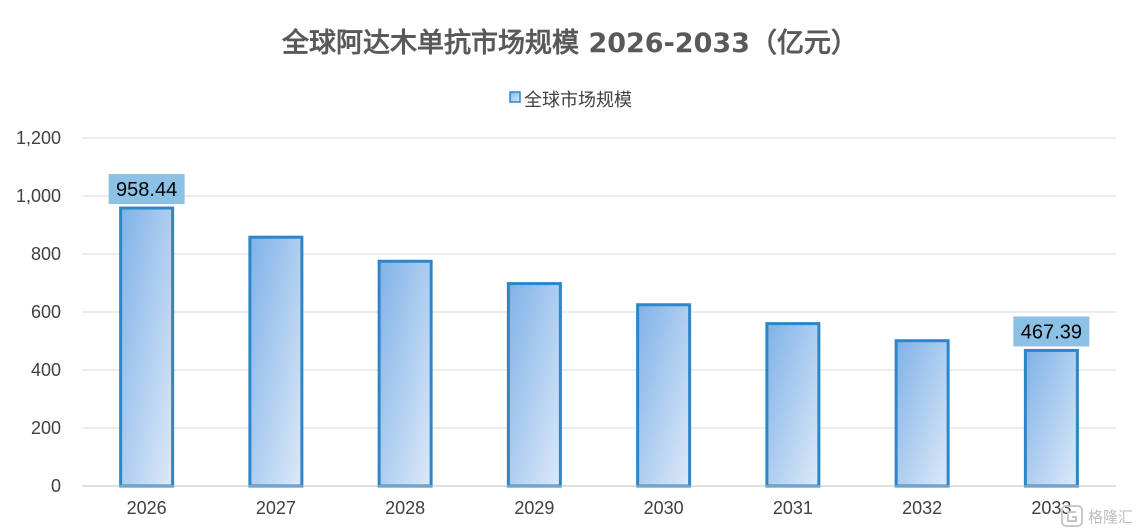 The width and height of the screenshot is (1139, 532). I want to click on x-tick-label: 2028, so click(405, 508).